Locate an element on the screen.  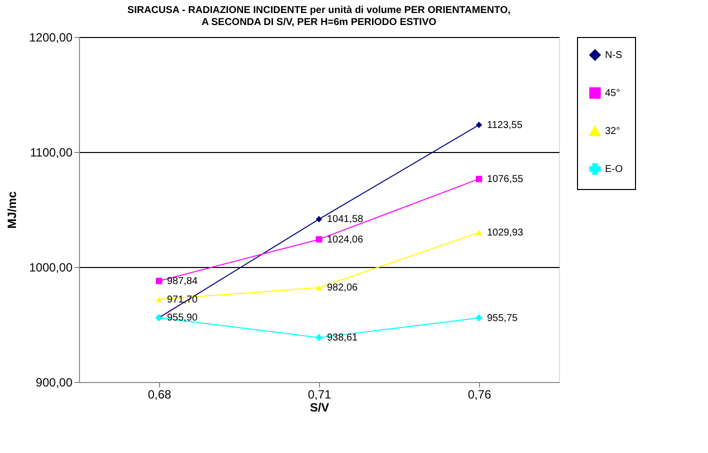
data-label: 1024,06 is located at coordinates (345, 240).